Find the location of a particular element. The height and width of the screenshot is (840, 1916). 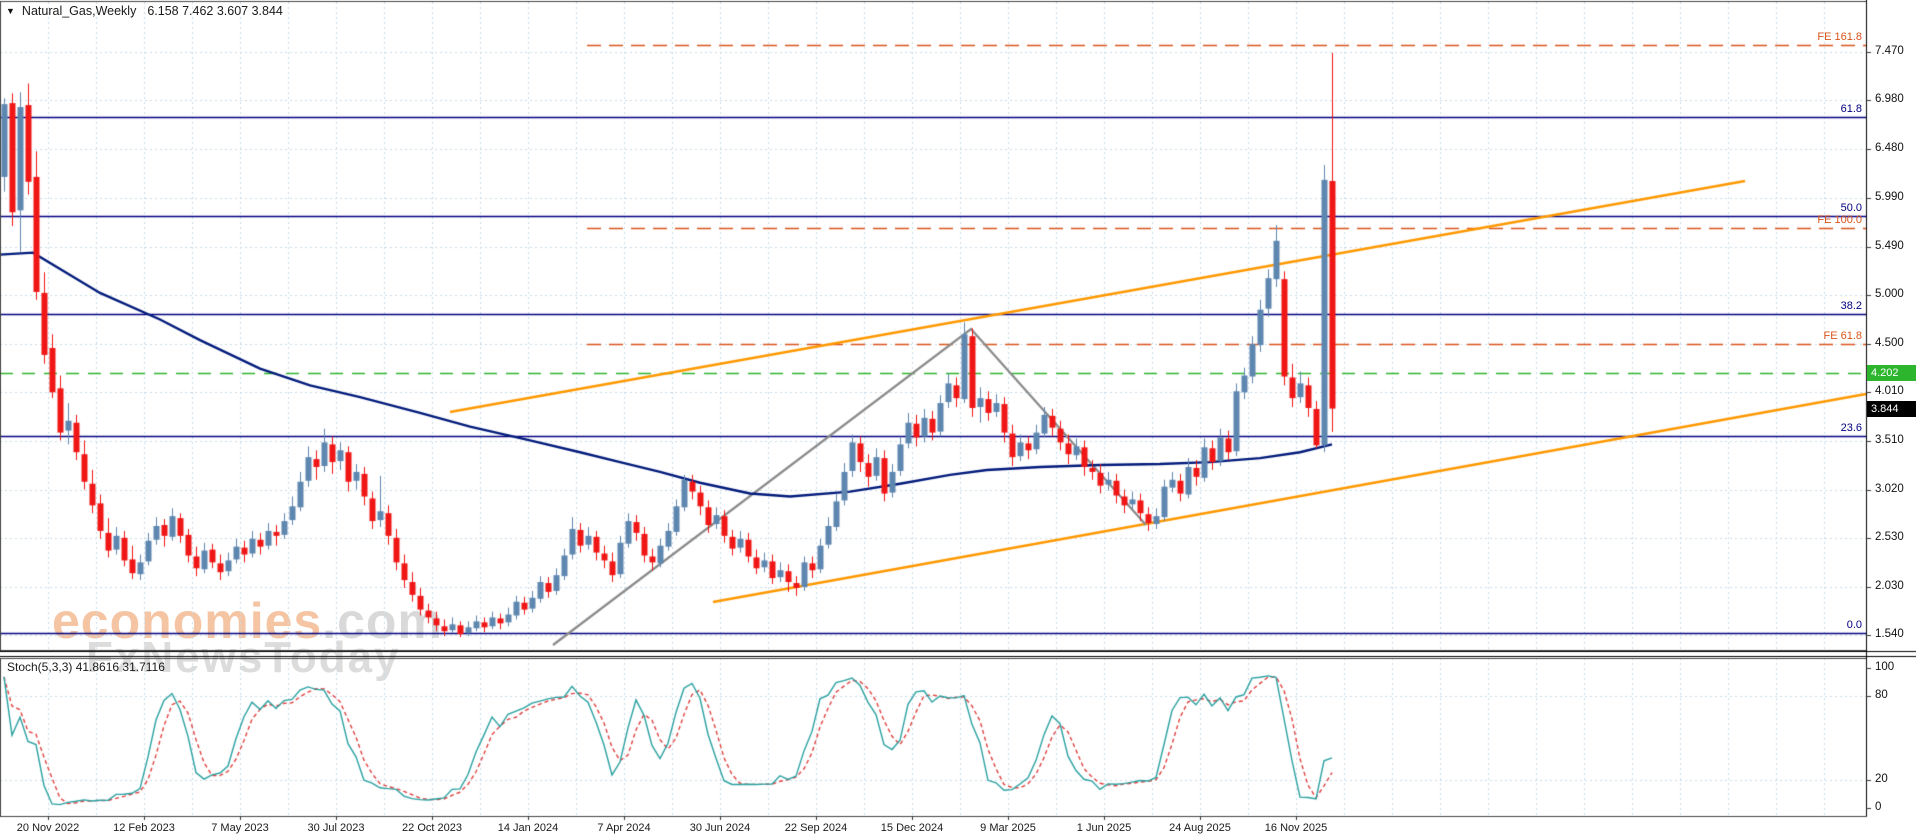

stoch-axis-label: 100 is located at coordinates (1885, 667).